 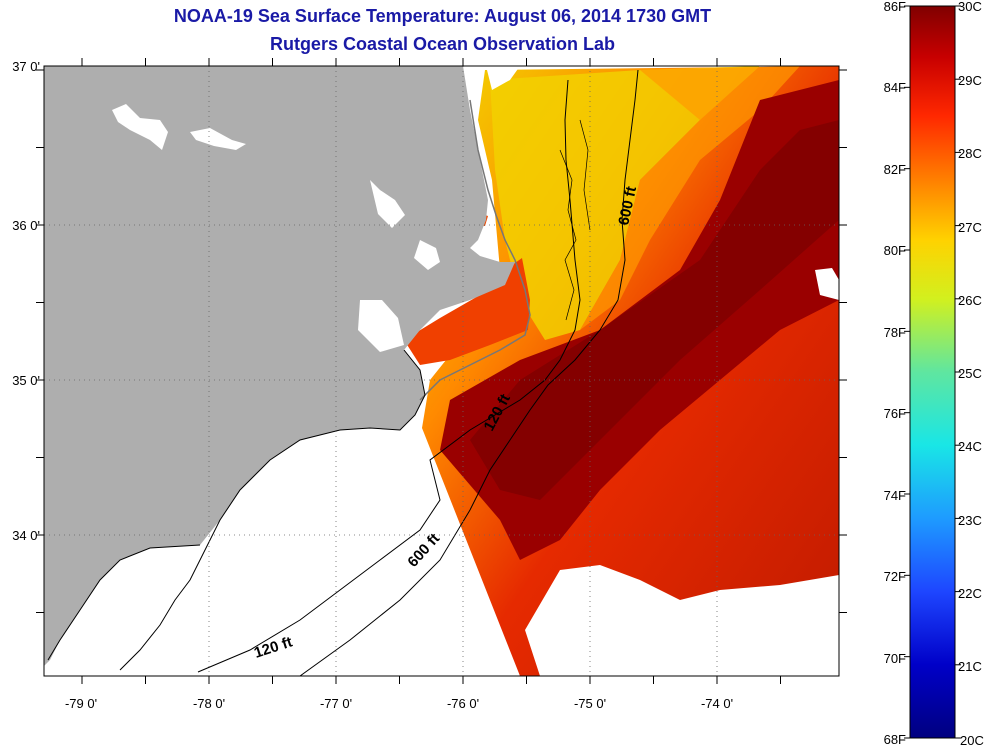 What do you see at coordinates (970, 7) in the screenshot?
I see `colorbar-c-30: 30C` at bounding box center [970, 7].